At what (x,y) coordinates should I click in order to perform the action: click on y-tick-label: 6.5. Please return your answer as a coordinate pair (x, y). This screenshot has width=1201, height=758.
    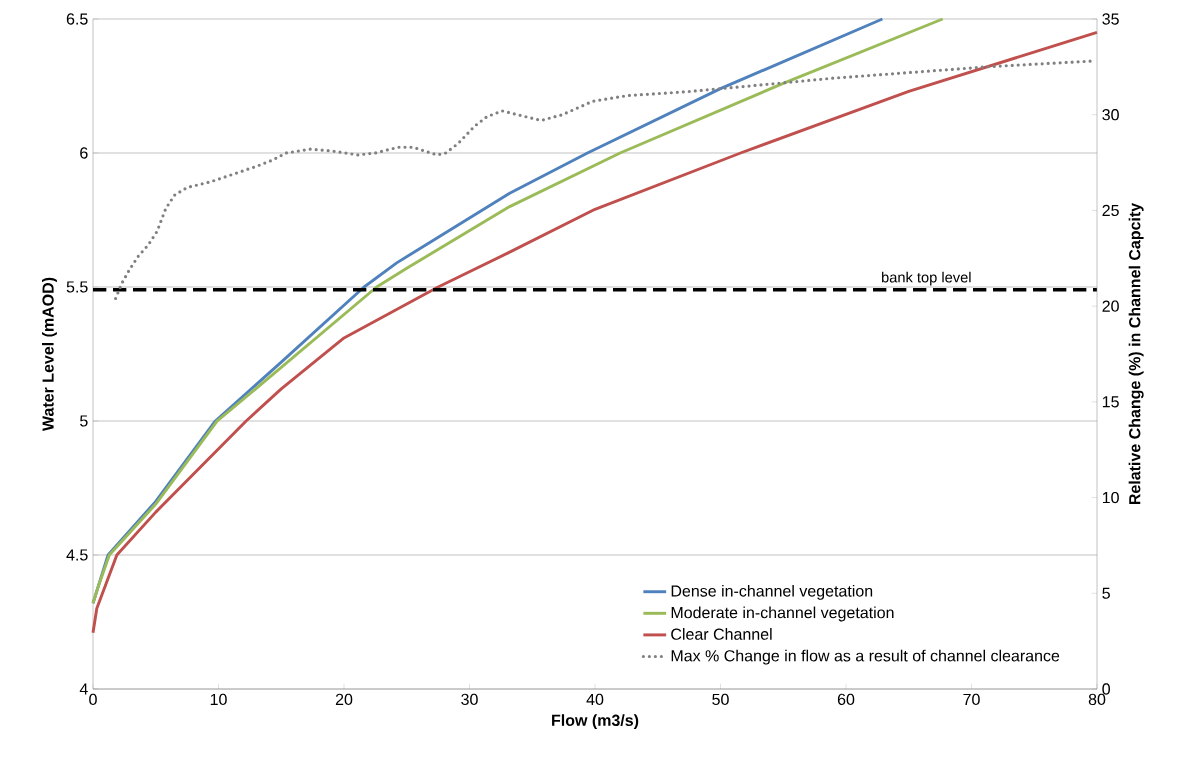
    Looking at the image, I should click on (77, 19).